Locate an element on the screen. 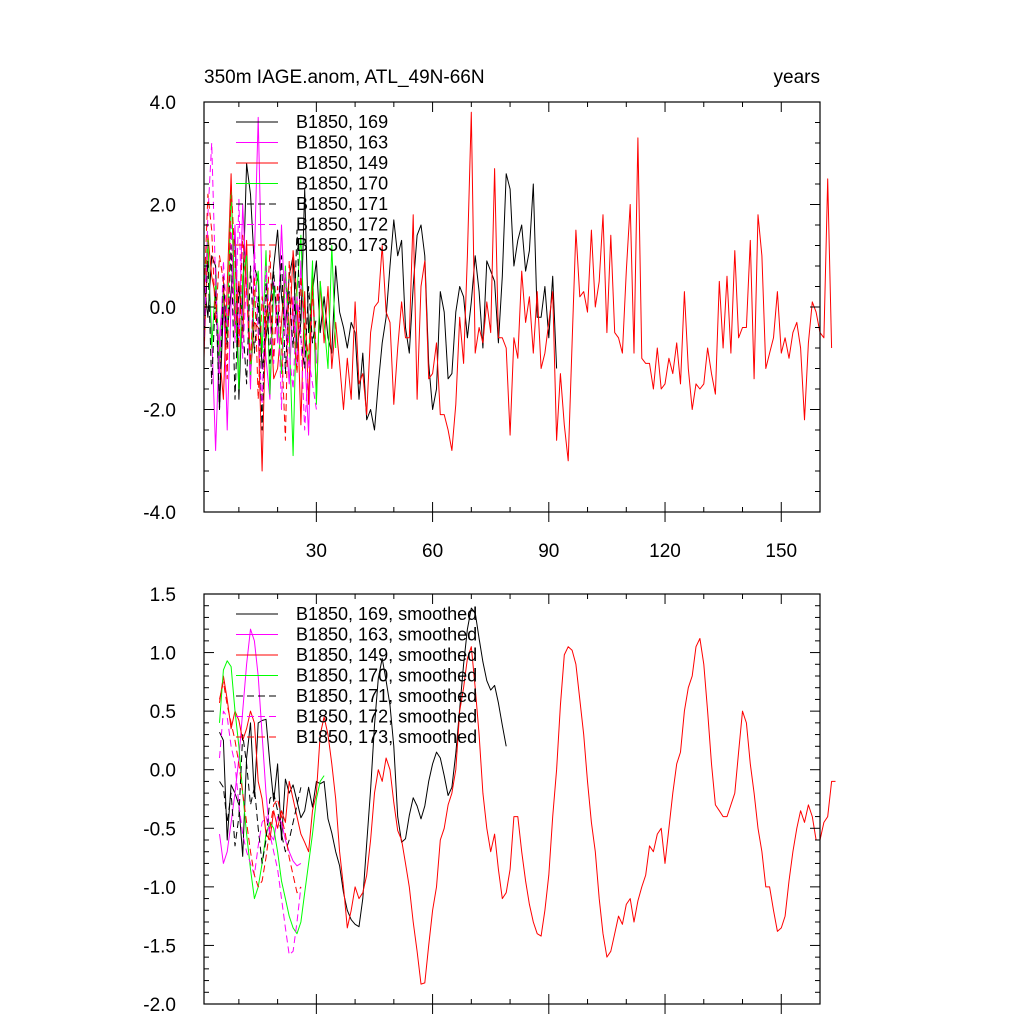 This screenshot has width=1024, height=1024. x-tick-label: 120 is located at coordinates (665, 551).